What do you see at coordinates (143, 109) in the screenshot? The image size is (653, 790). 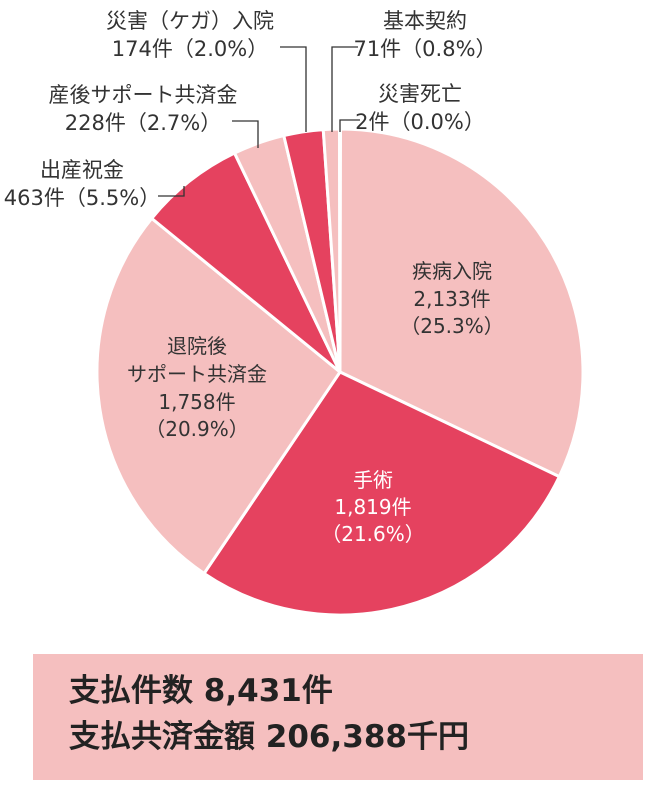 I see `label-postpartum: 産後サポート共済金 228件（2.7%）` at bounding box center [143, 109].